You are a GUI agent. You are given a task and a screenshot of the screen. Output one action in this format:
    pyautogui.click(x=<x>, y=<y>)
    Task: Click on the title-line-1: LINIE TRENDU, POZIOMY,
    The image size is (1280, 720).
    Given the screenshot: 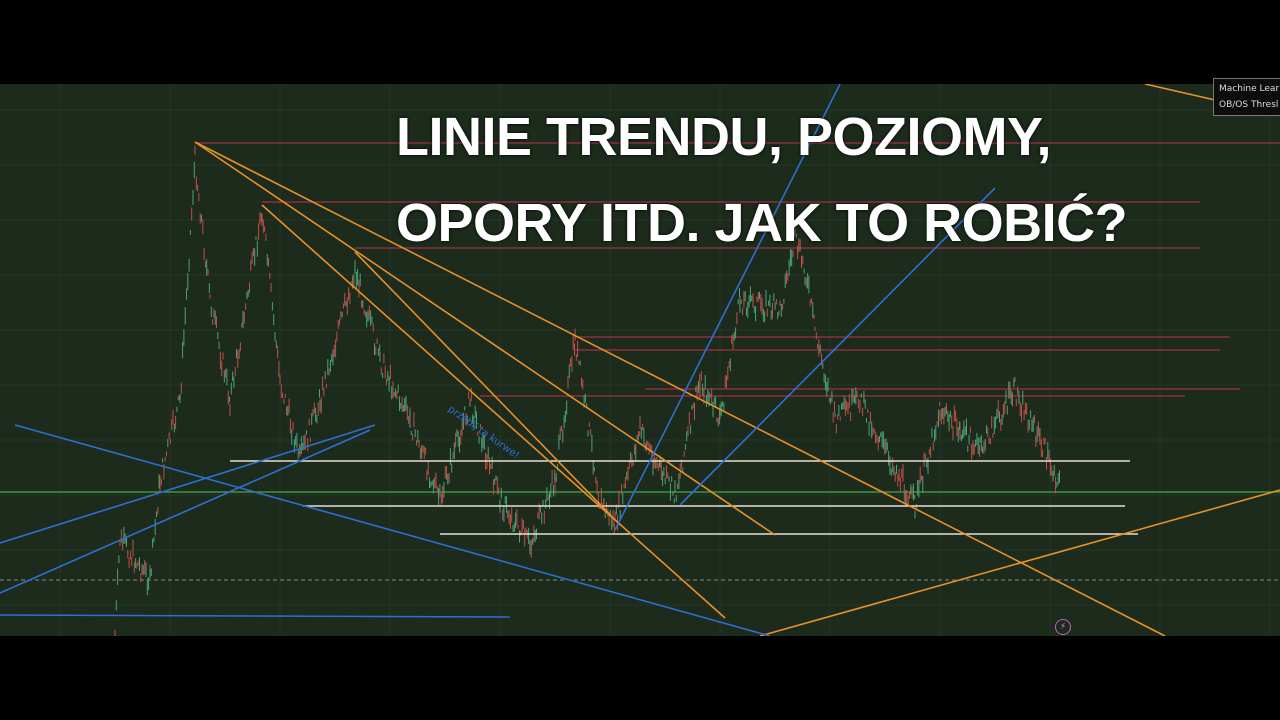 What is the action you would take?
    pyautogui.click(x=724, y=137)
    